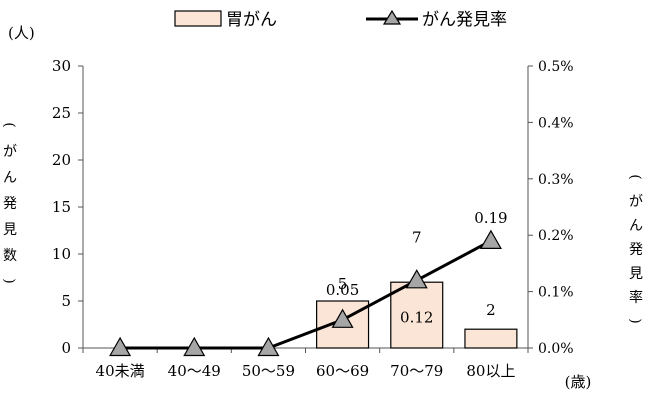 The height and width of the screenshot is (394, 653). I want to click on data-labels: 5 7 2 0.05 0.12 0.19, so click(417, 267).